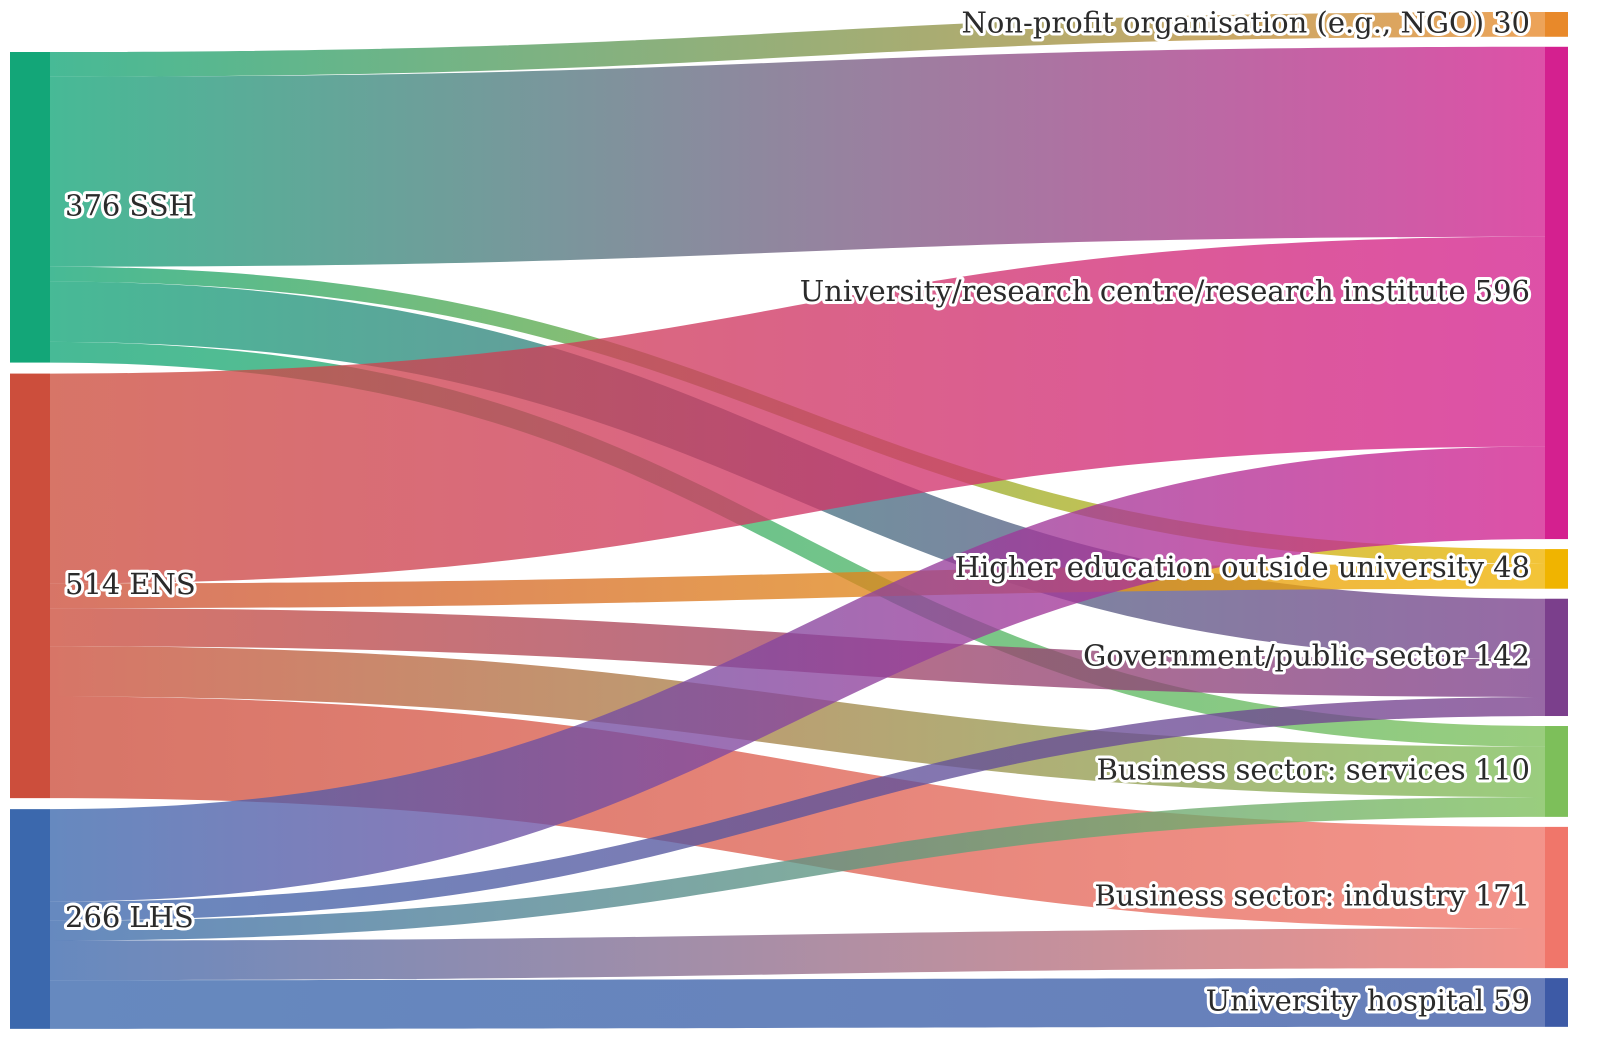 This screenshot has width=1612, height=1055. What do you see at coordinates (1502, 291) in the screenshot?
I see `target-value: 596` at bounding box center [1502, 291].